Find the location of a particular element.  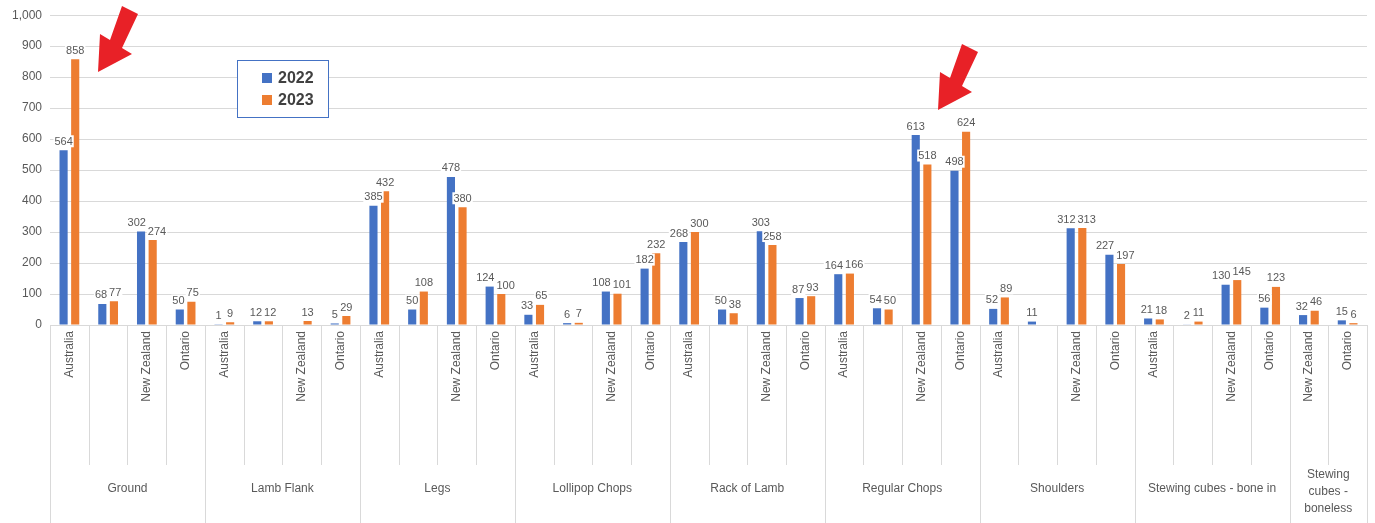

y-tick-label: 900 is located at coordinates (32, 45).